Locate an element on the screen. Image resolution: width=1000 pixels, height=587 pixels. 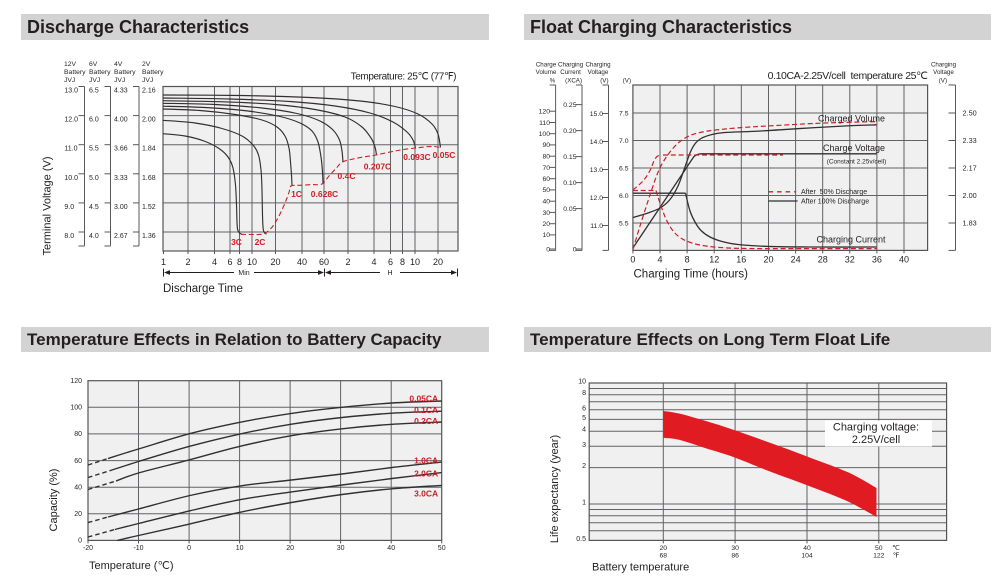
svg-text: 12V is located at coordinates (70, 64).